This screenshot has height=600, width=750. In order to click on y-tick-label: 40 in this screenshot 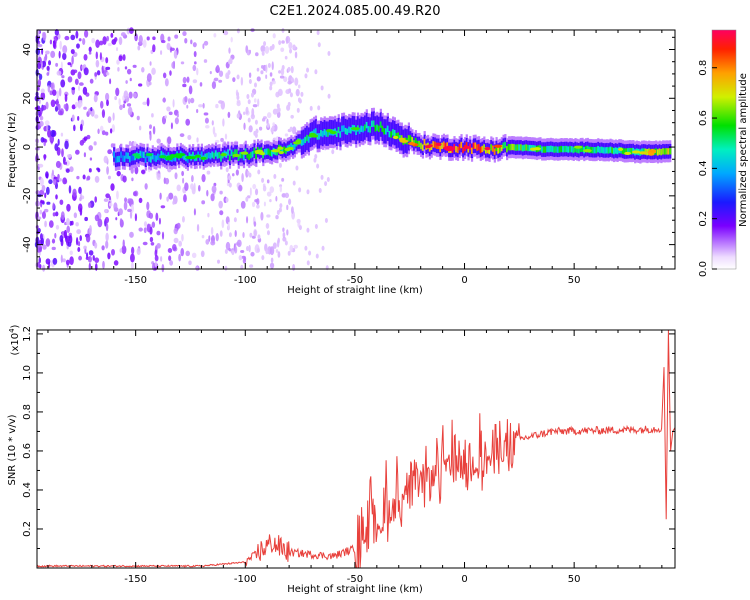, I will do `click(27, 49)`.